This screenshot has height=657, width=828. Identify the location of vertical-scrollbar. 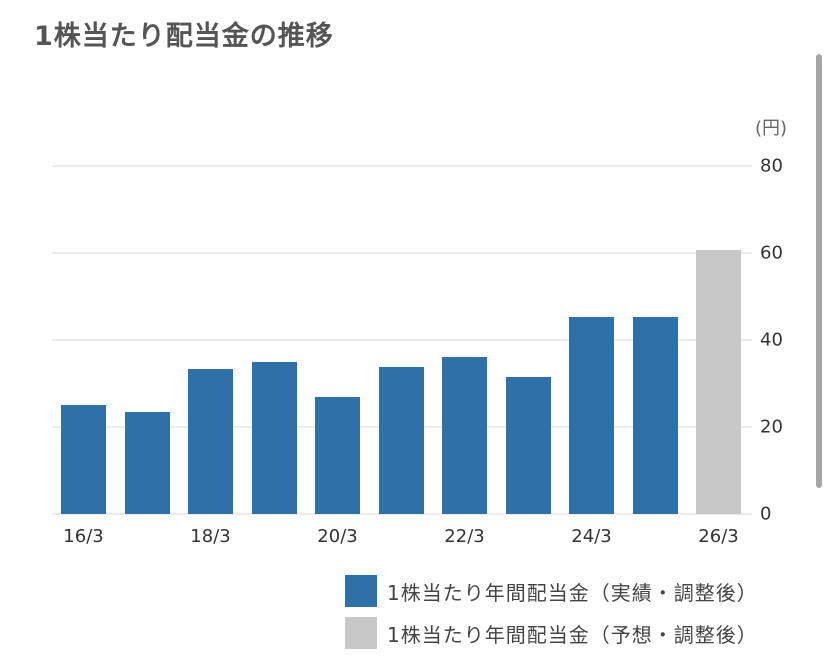
(819, 271).